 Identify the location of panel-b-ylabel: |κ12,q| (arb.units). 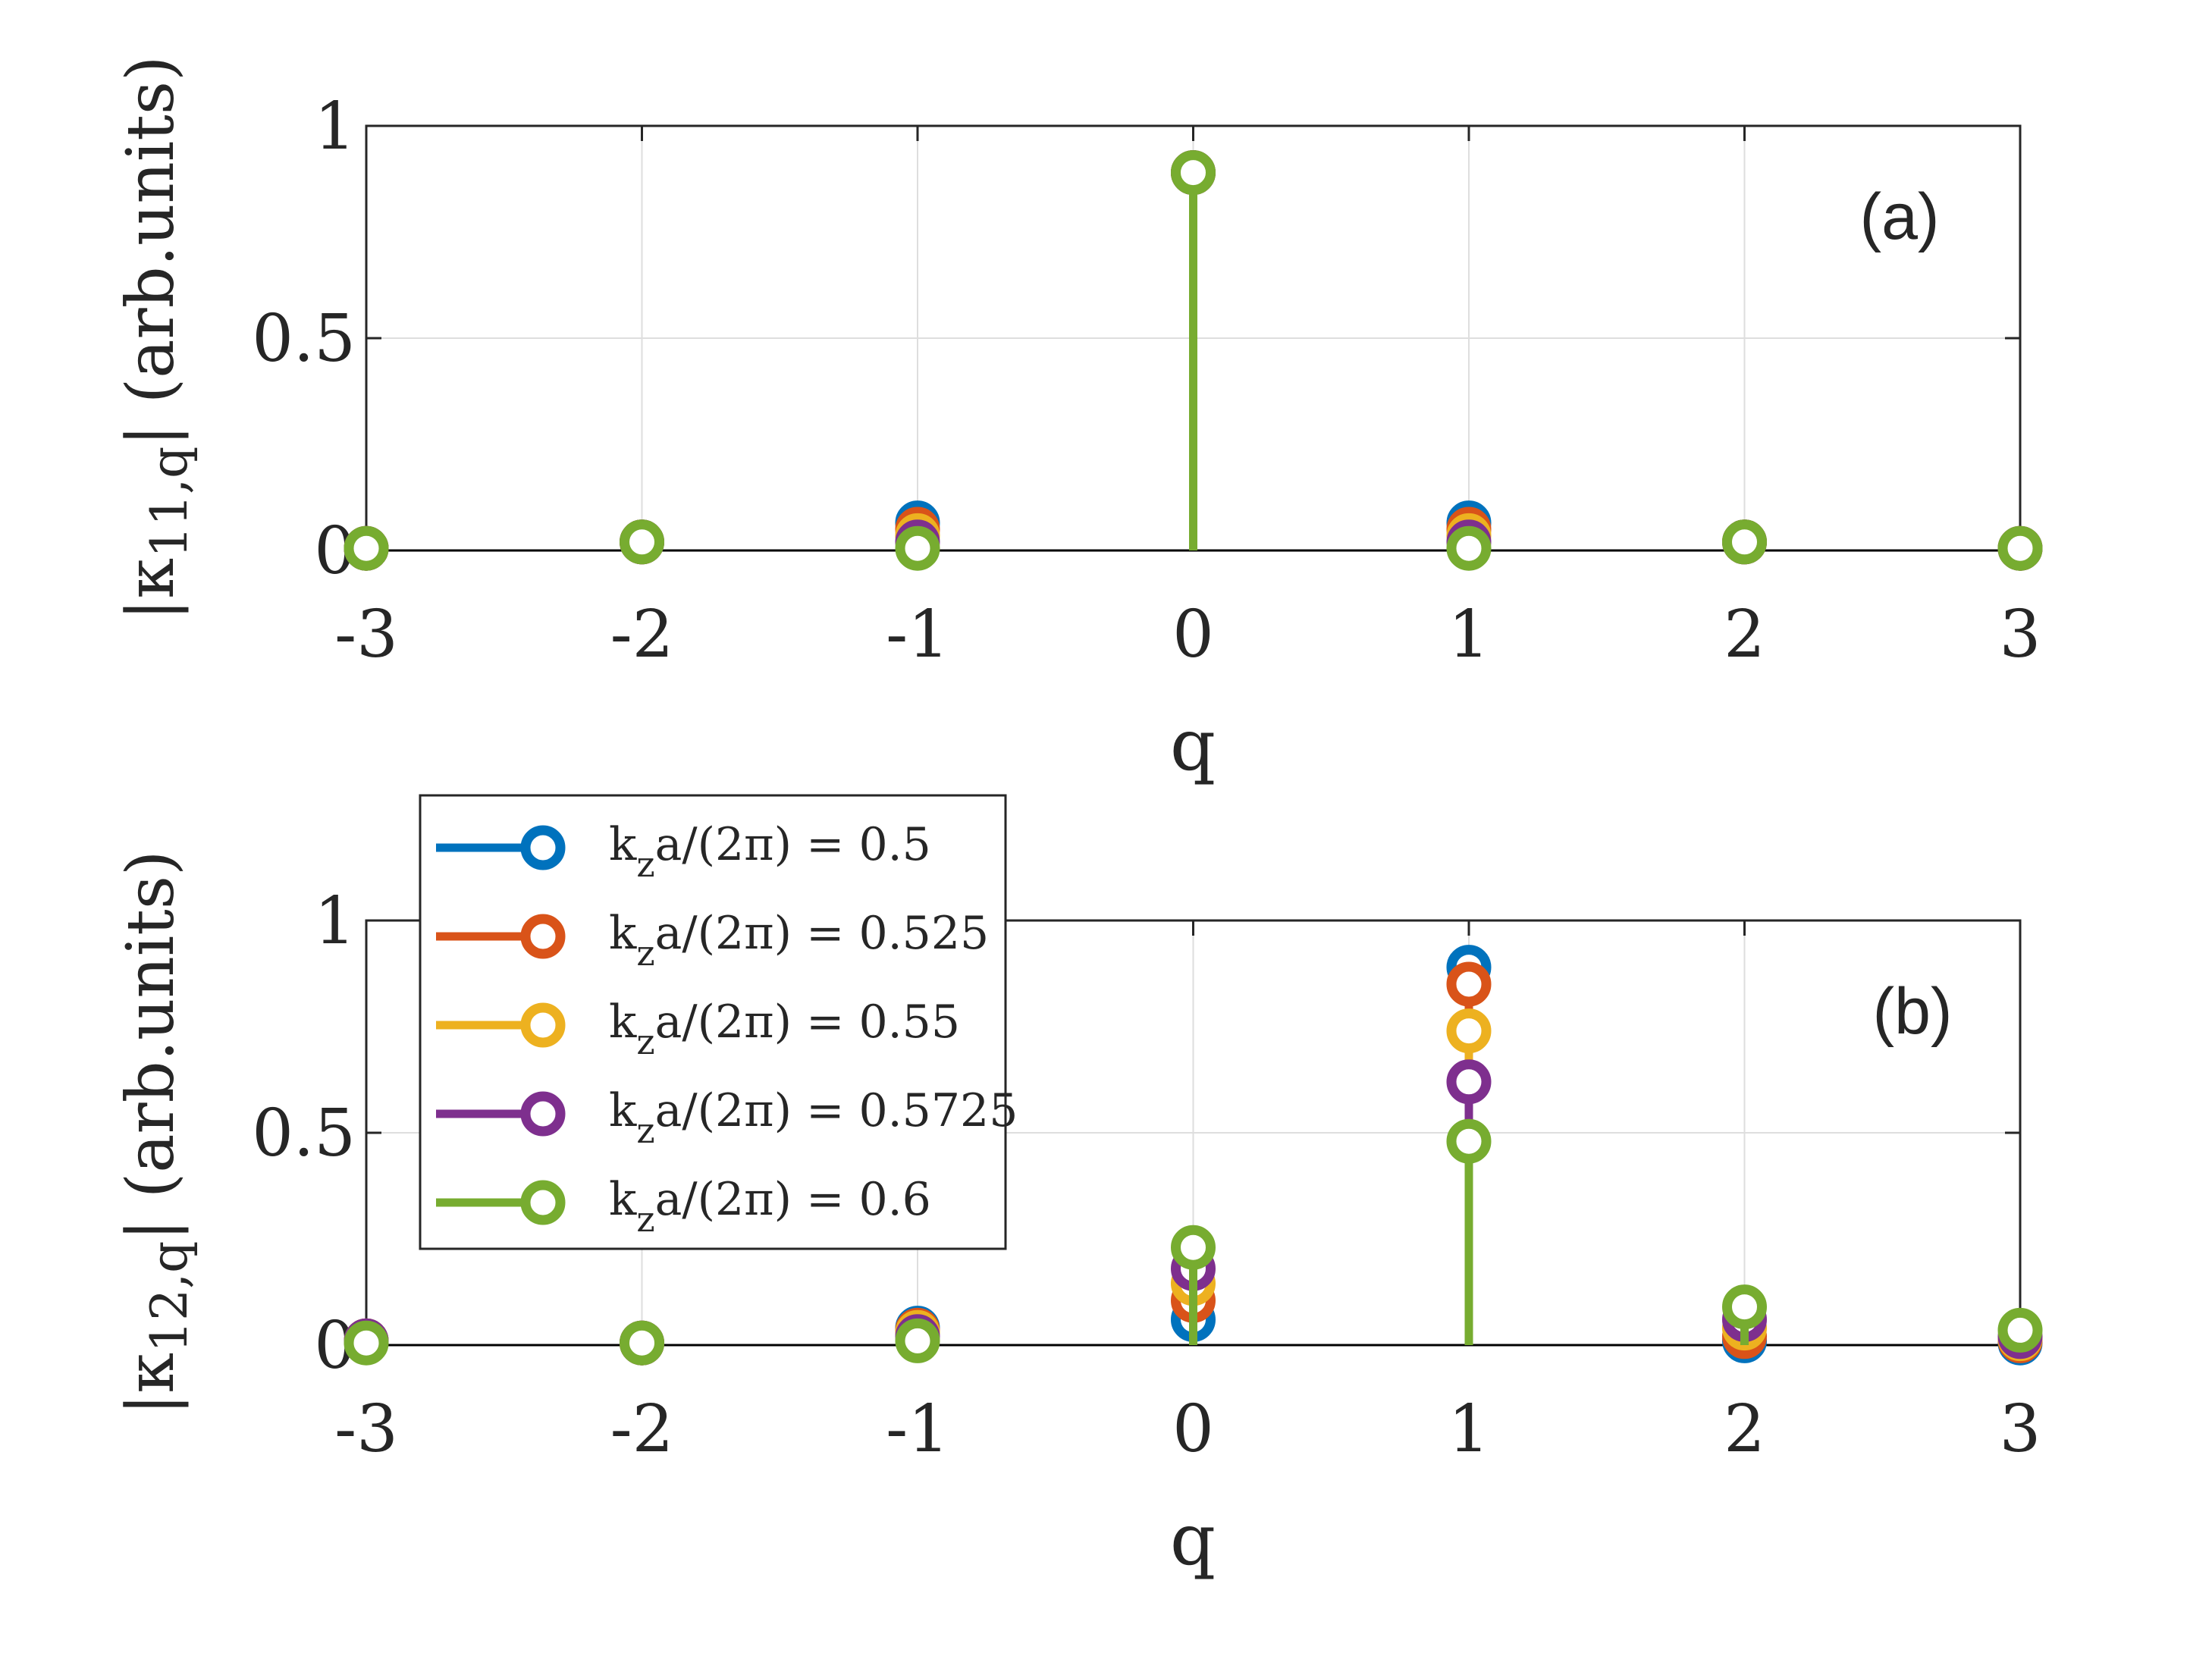
(156, 1132).